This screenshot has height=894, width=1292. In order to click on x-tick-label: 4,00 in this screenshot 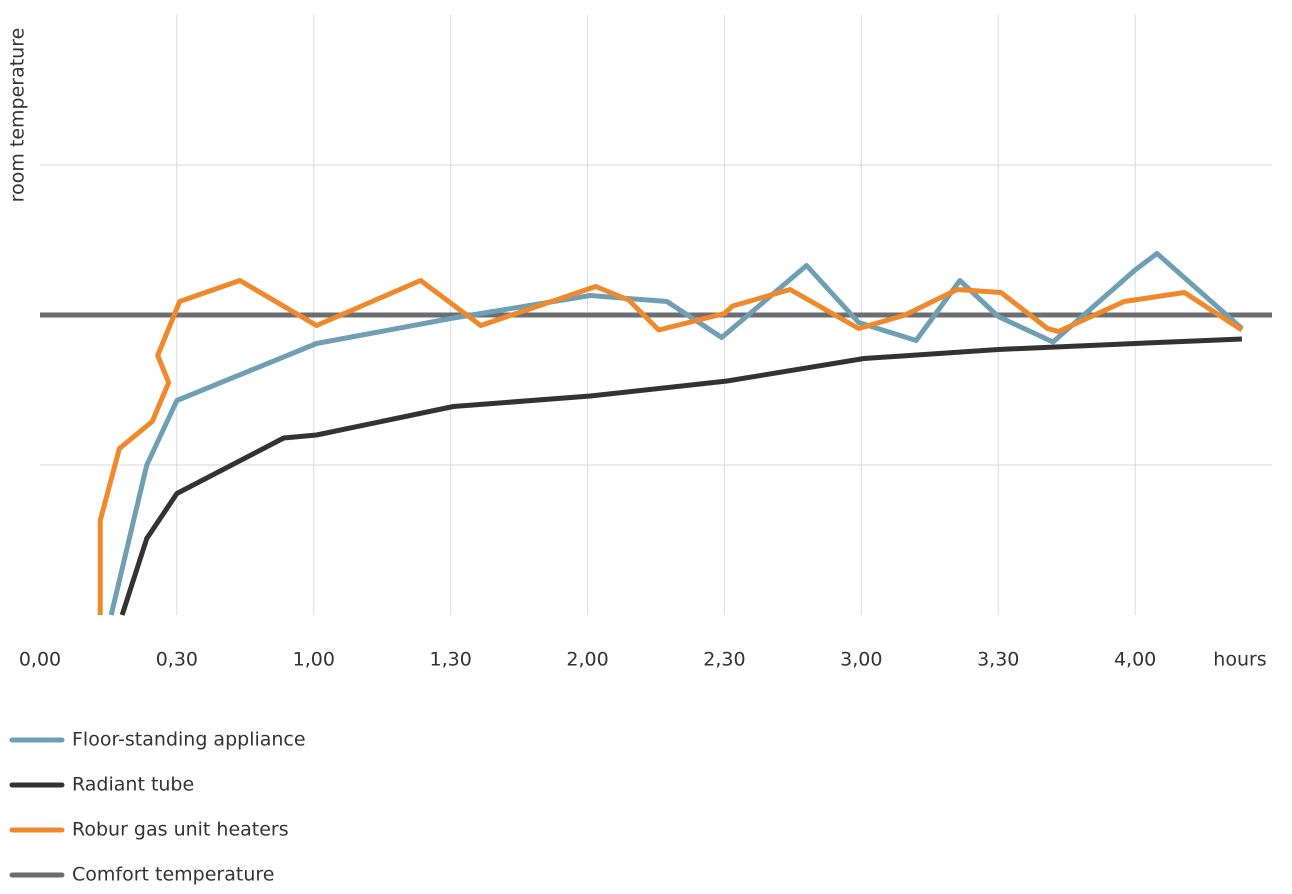, I will do `click(1135, 660)`.